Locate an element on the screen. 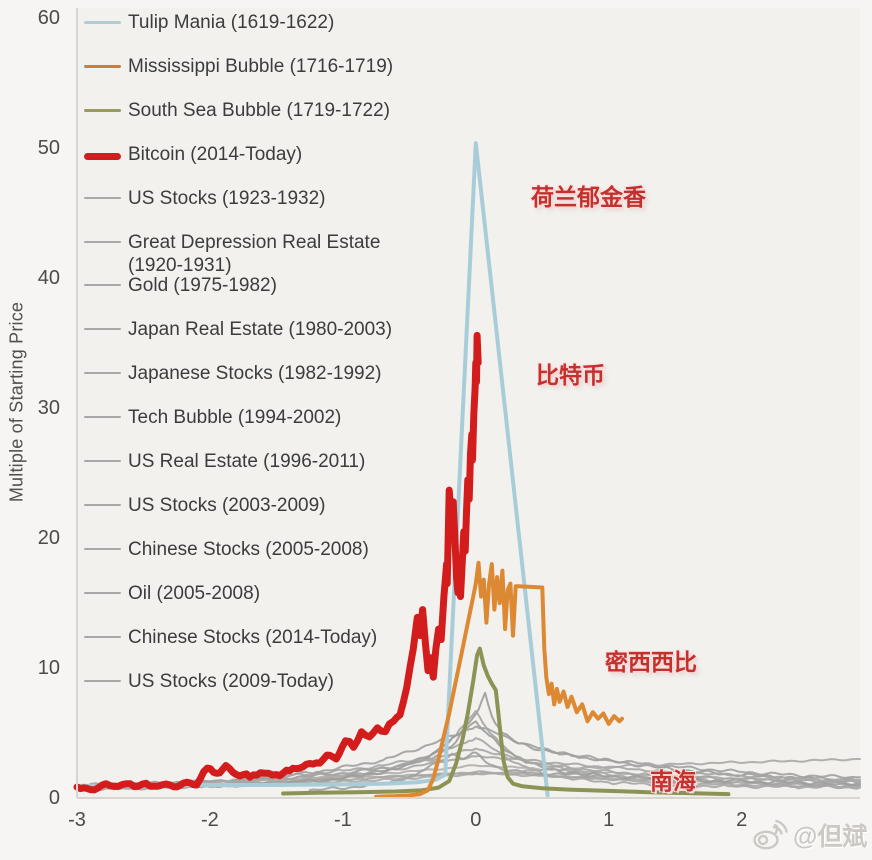 The width and height of the screenshot is (872, 860). annotation-label: 南海 is located at coordinates (673, 781).